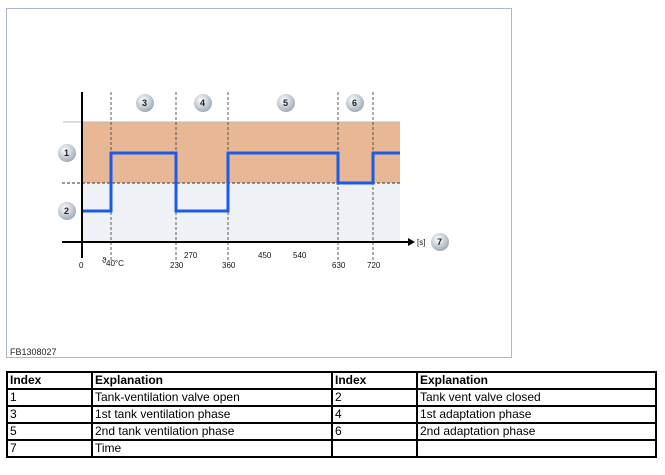 The width and height of the screenshot is (665, 475). I want to click on cell: 1st adaptation phase, so click(536, 414).